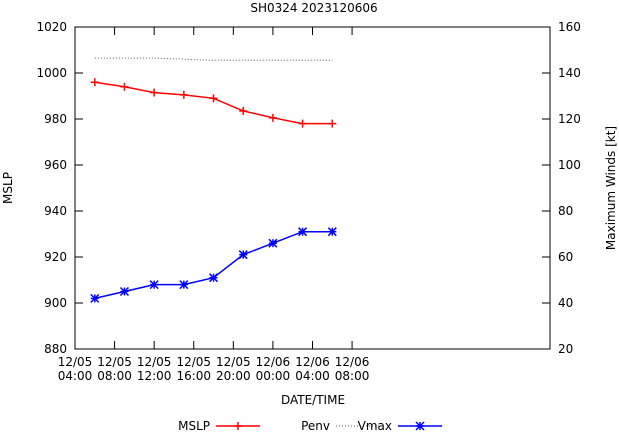 The height and width of the screenshot is (432, 619). I want to click on series-line-penv, so click(213, 59).